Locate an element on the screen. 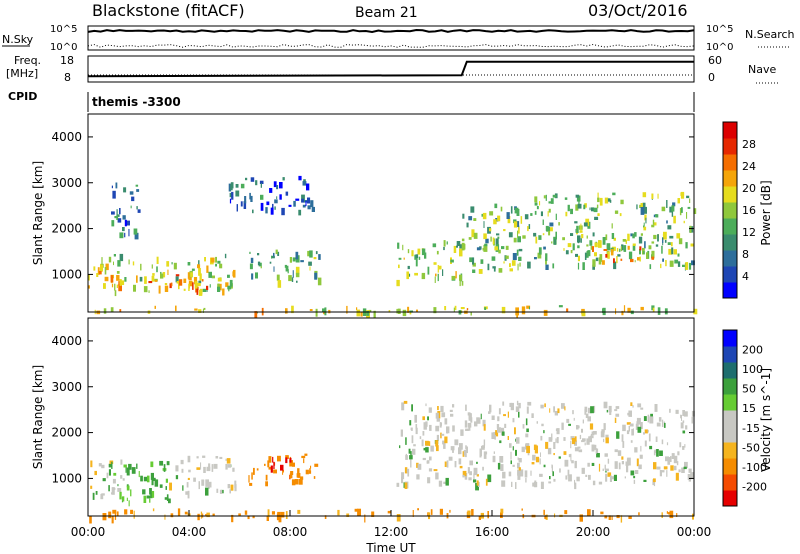 The width and height of the screenshot is (800, 554). power-colorbar-swatch is located at coordinates (730, 194).